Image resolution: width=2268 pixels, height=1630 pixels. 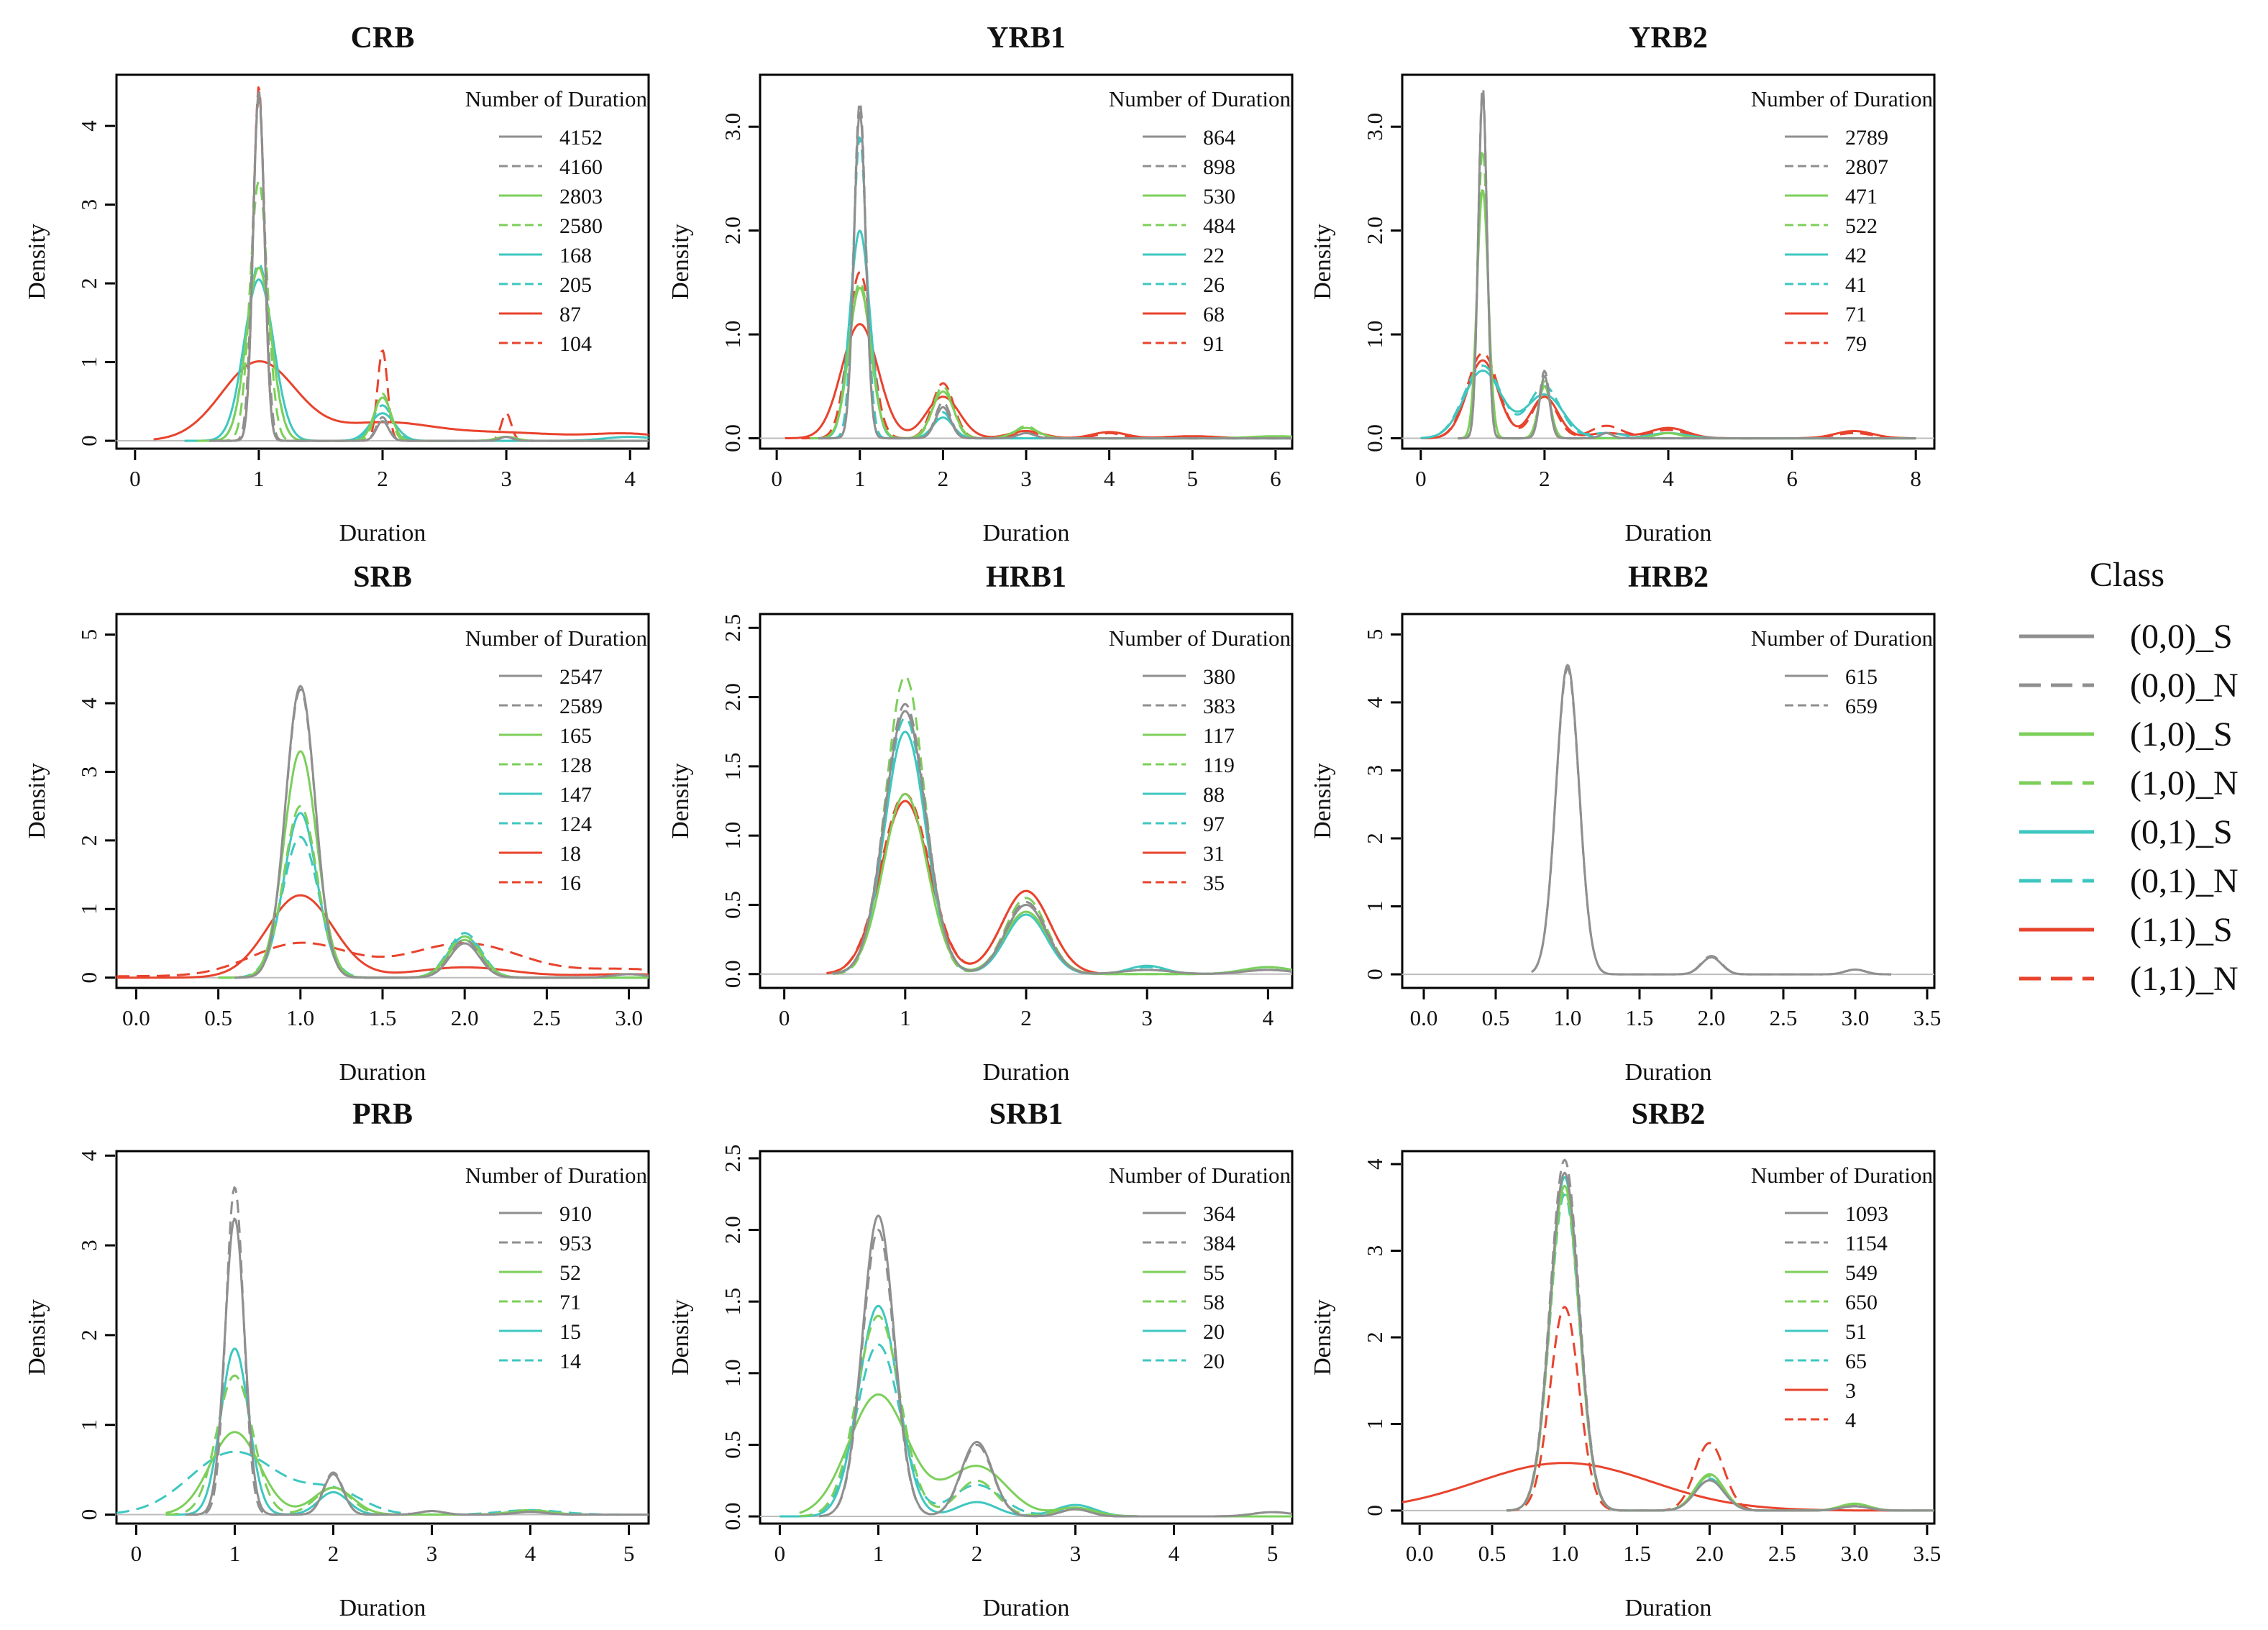 What do you see at coordinates (1214, 1302) in the screenshot?
I see `legend-count: 58` at bounding box center [1214, 1302].